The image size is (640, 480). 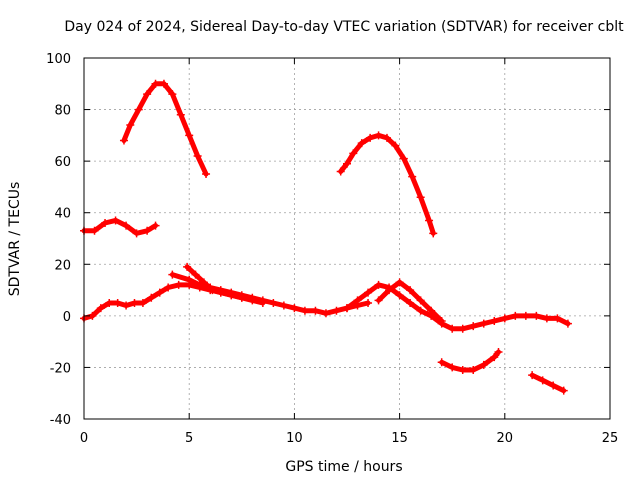 I want to click on y-axis-label: SDTVAR / TECUs, so click(x=15, y=239).